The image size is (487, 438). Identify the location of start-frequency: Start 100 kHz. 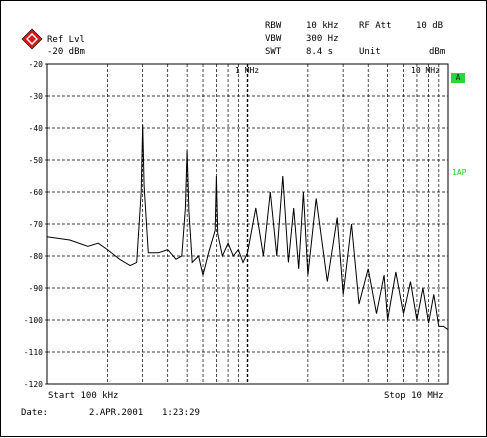
(83, 396).